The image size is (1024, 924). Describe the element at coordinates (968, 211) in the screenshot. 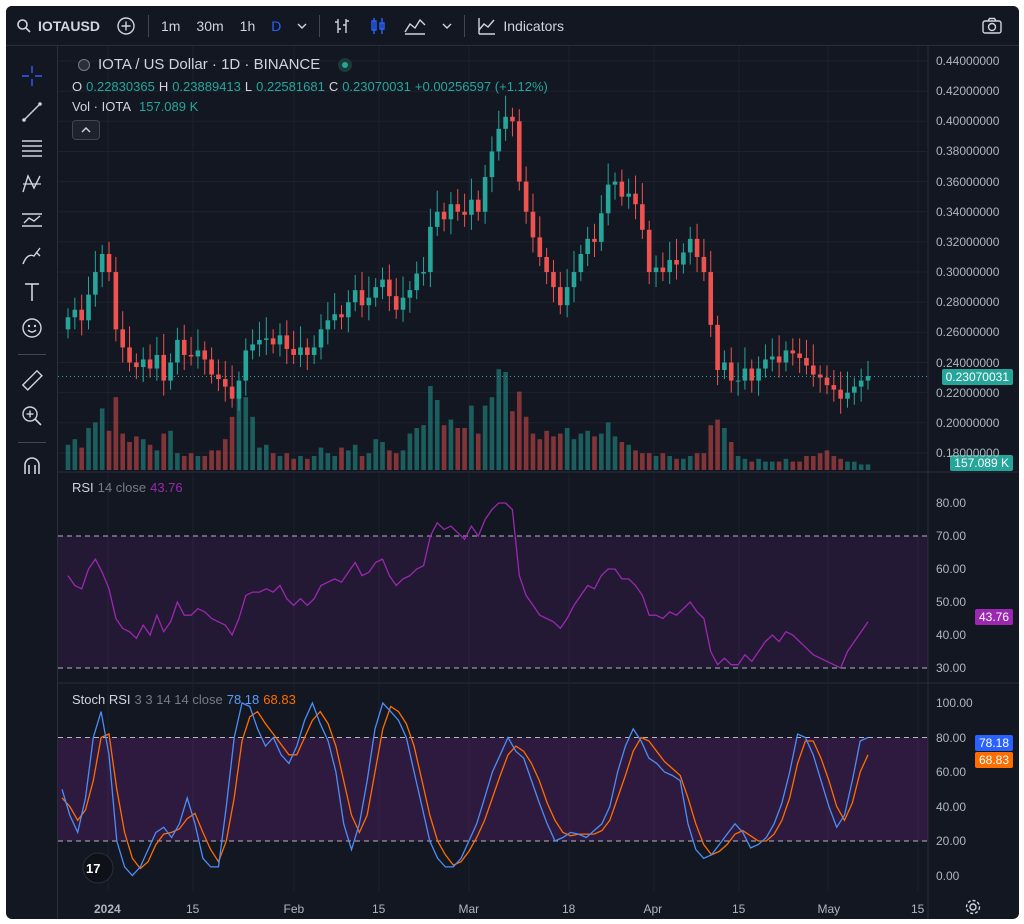

I see `price-tick-label: 0.34000000` at that location.